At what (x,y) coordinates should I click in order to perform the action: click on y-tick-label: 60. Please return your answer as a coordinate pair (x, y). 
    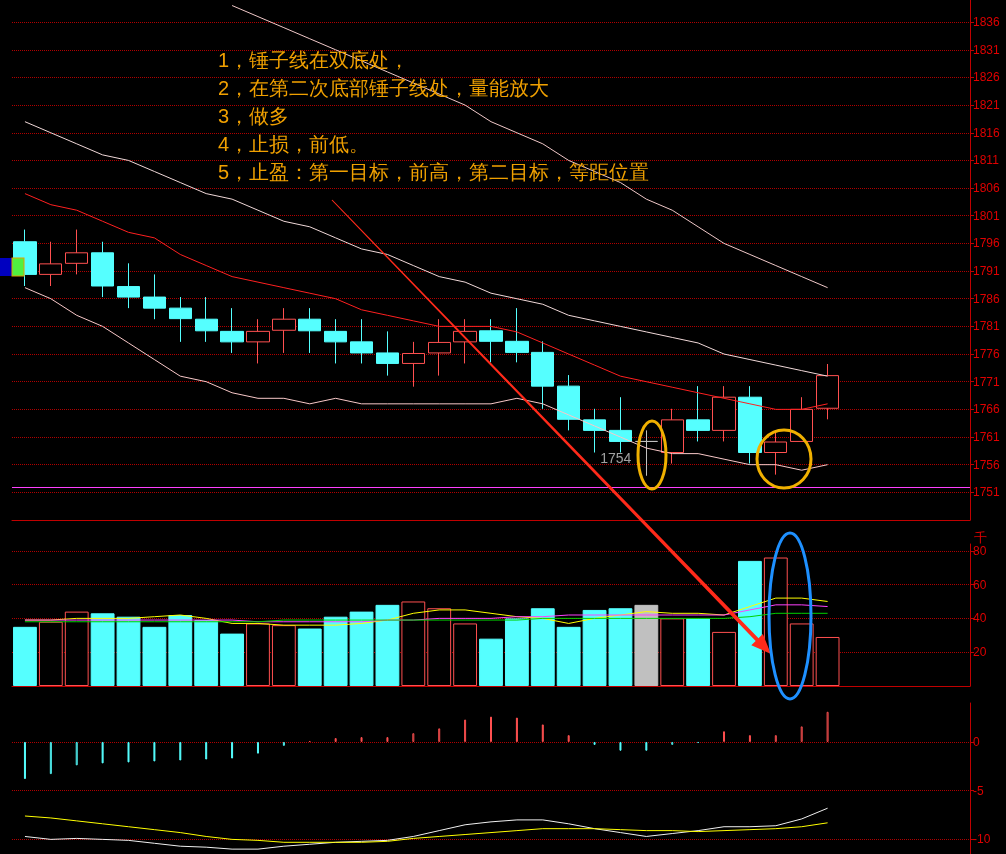
    Looking at the image, I should click on (980, 584).